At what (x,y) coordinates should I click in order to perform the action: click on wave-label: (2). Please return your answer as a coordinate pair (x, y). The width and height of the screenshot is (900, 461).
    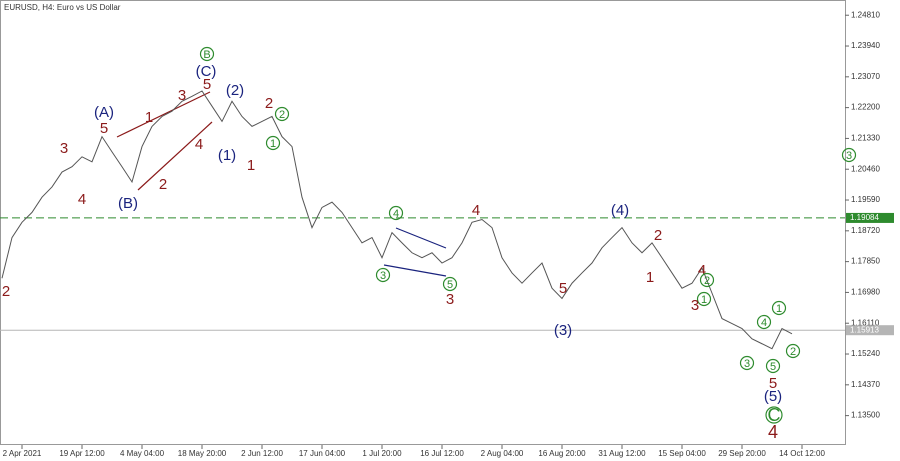
    Looking at the image, I should click on (235, 90).